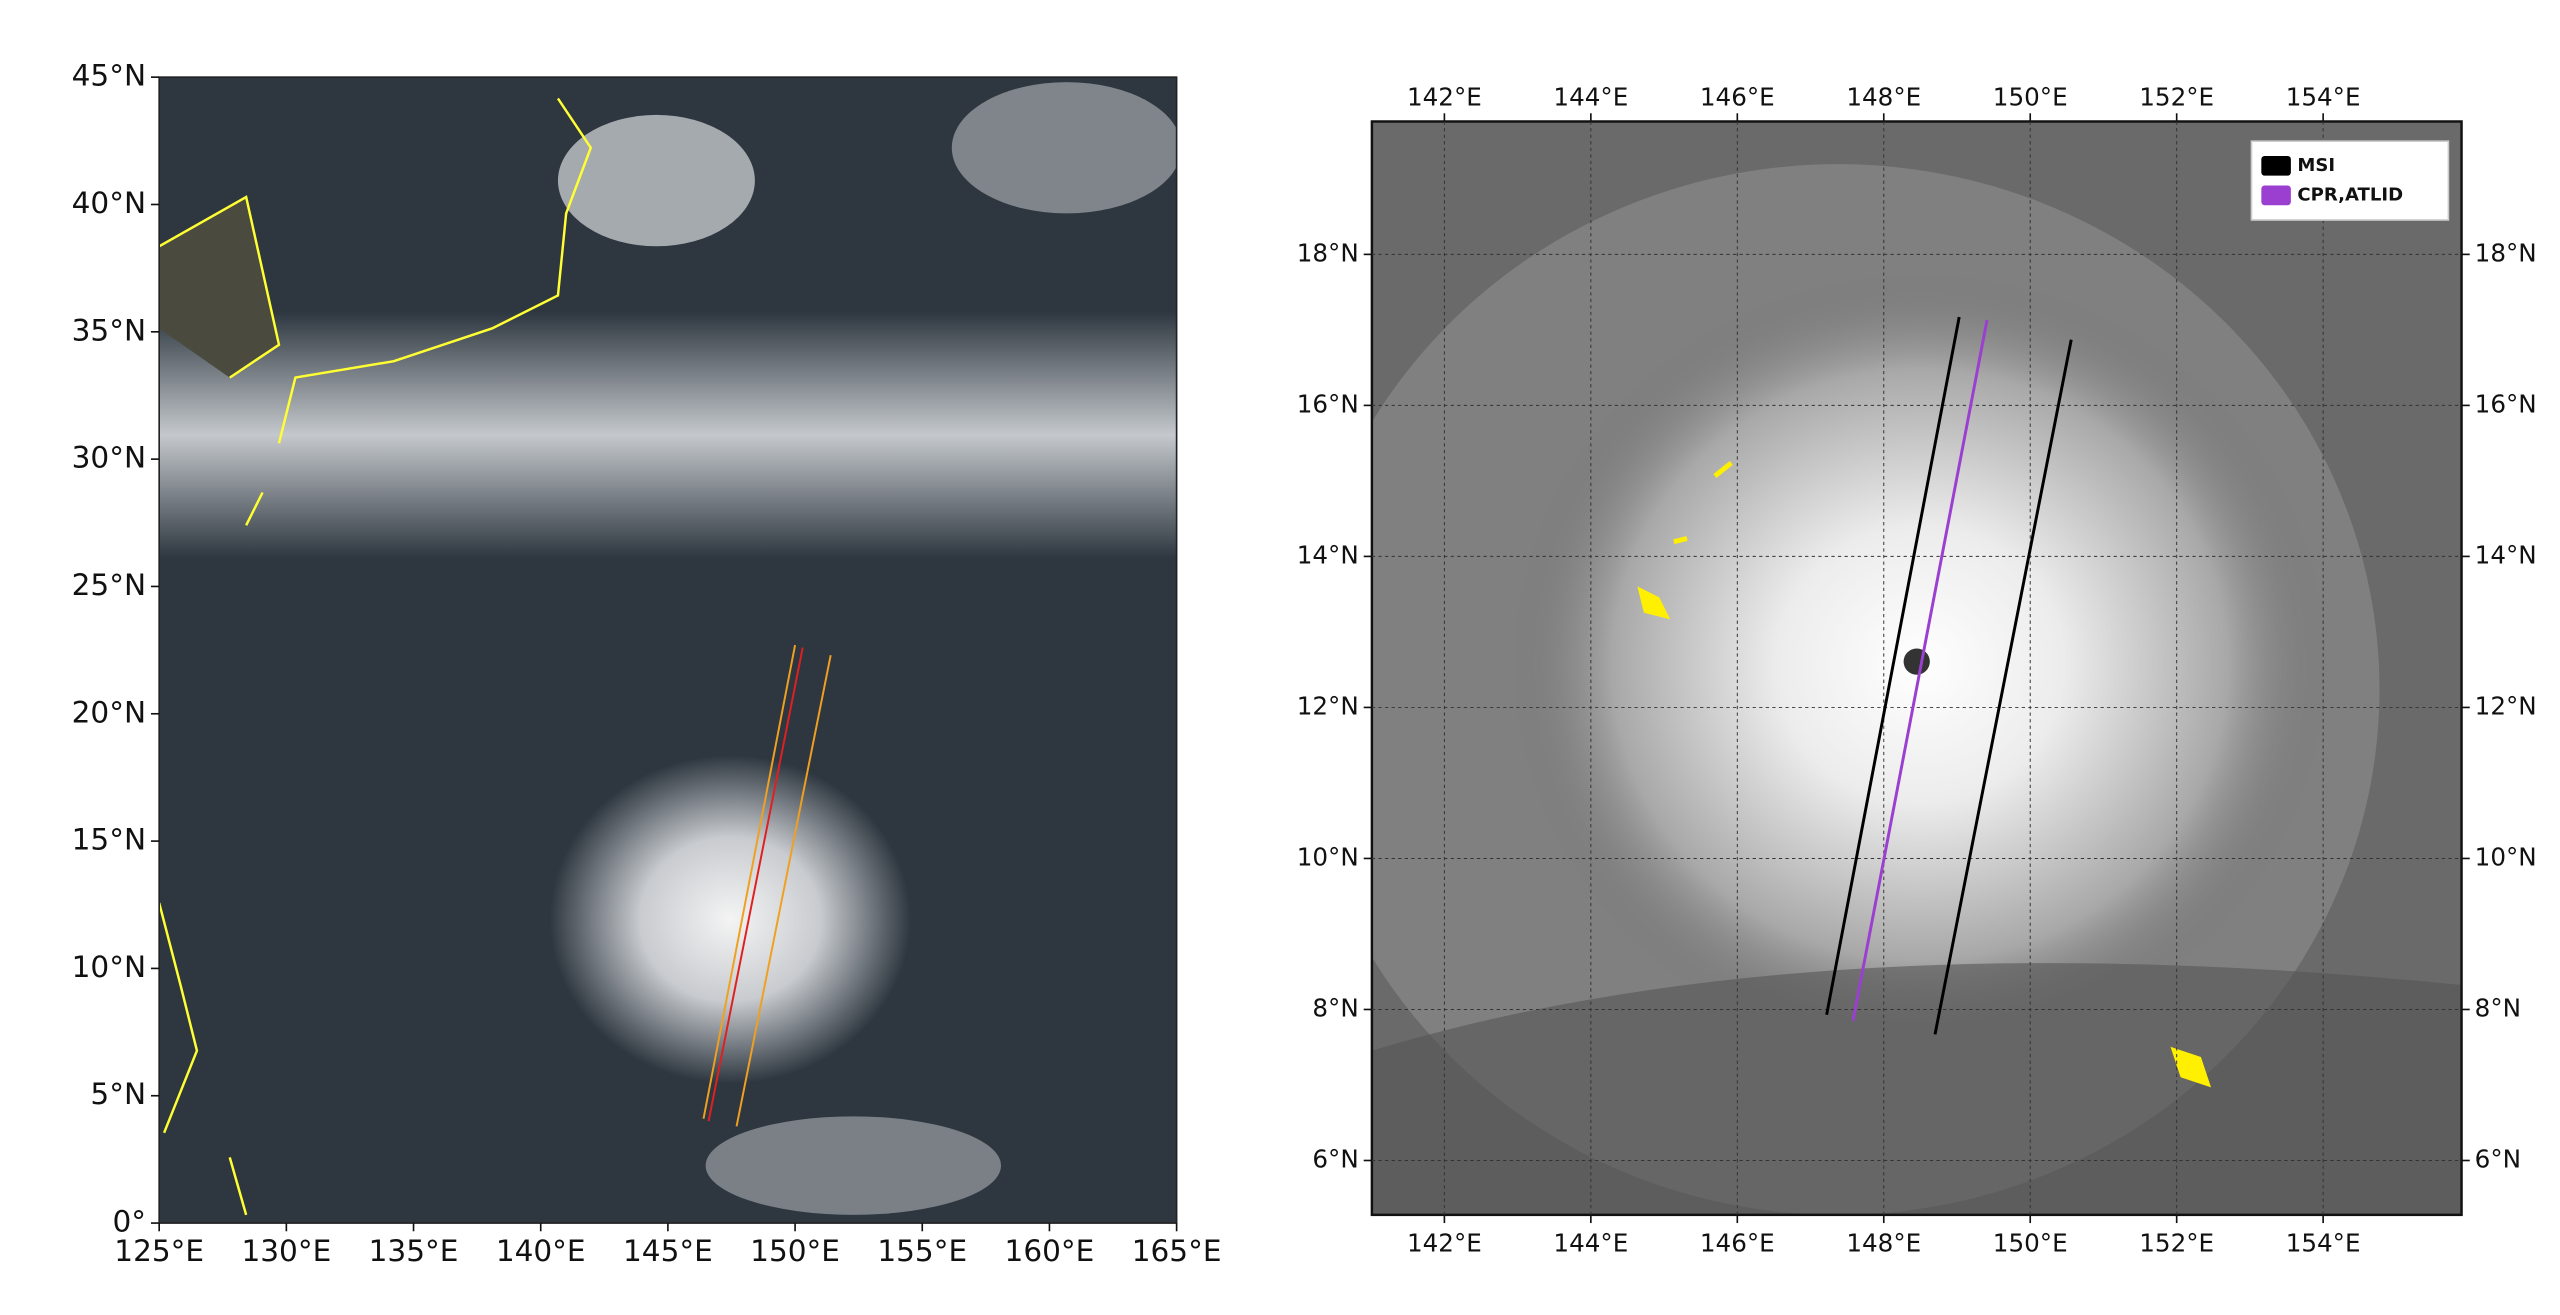 Image resolution: width=2560 pixels, height=1315 pixels. Describe the element at coordinates (109, 76) in the screenshot. I see `y-tick-label: 45°N` at that location.